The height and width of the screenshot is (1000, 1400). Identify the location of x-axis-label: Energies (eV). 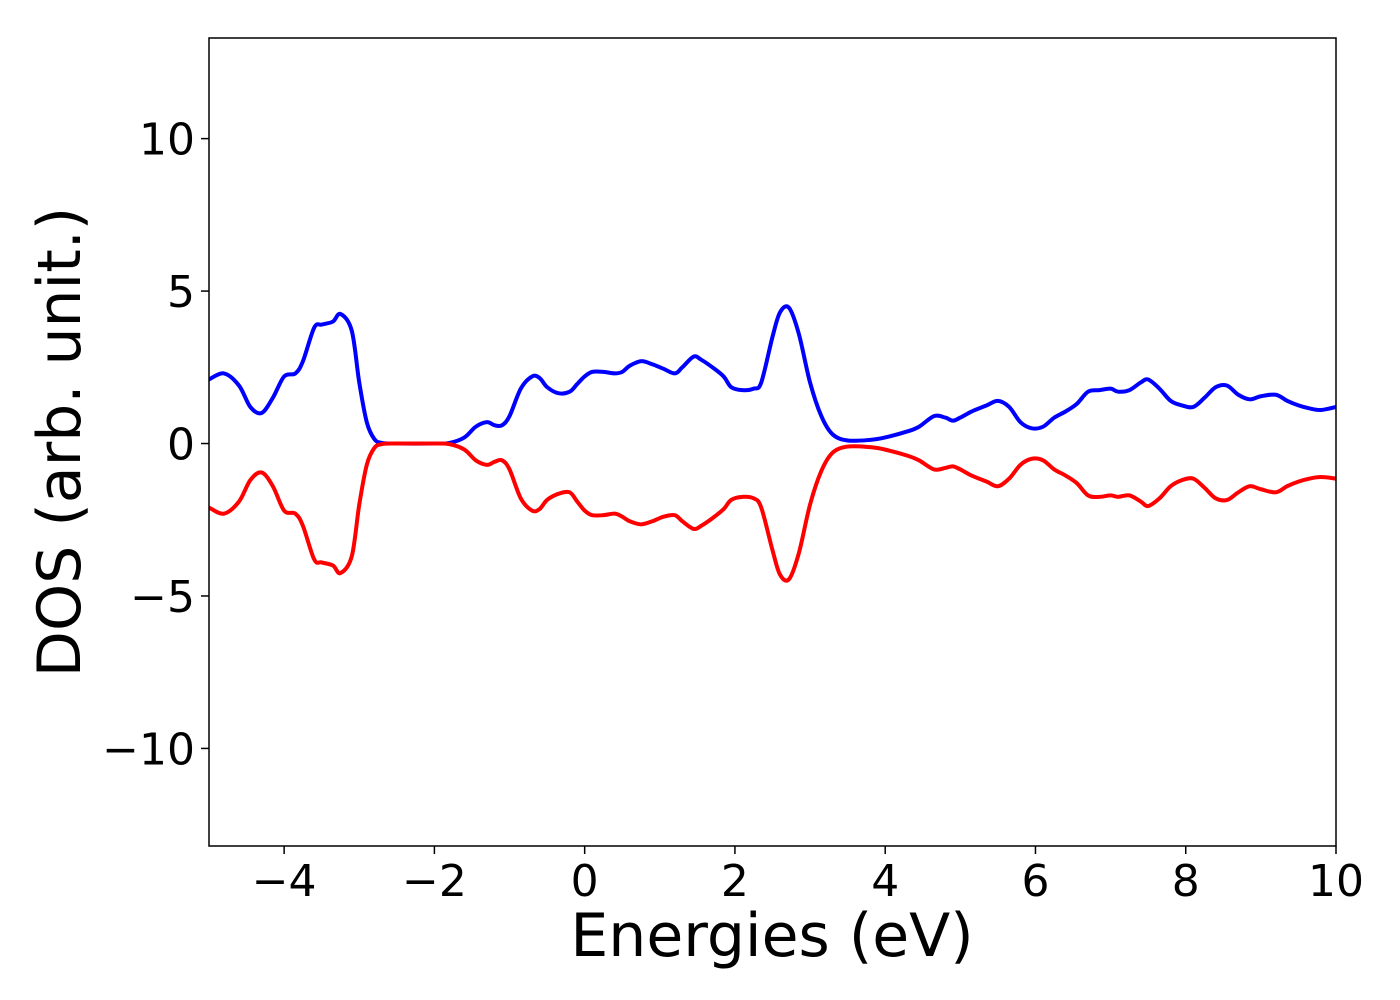
(771, 936).